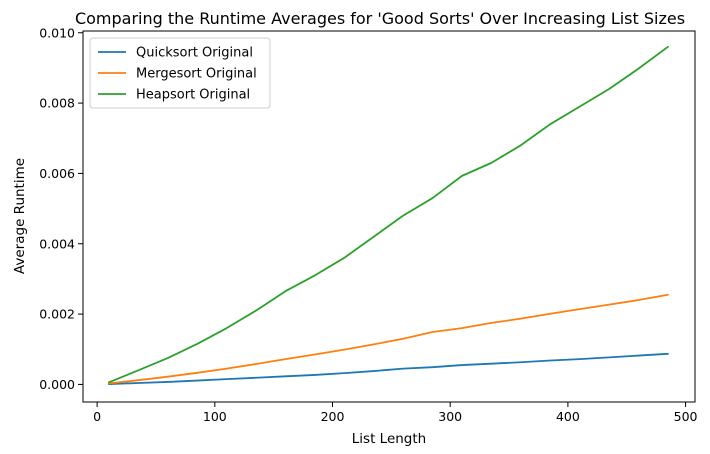 The image size is (710, 454). Describe the element at coordinates (388, 368) in the screenshot. I see `quicksort-original-line` at that location.